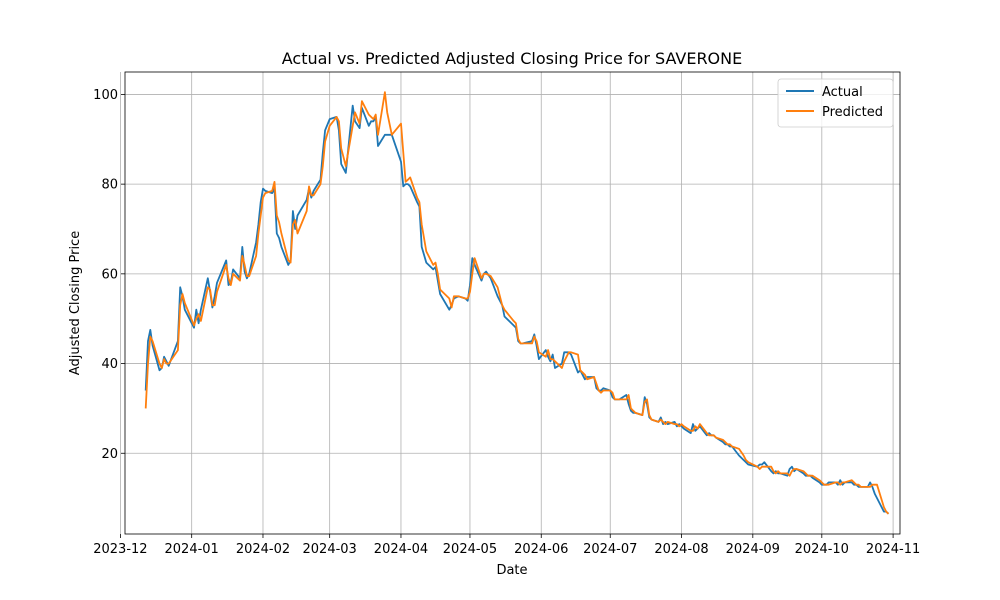 Image resolution: width=1000 pixels, height=600 pixels. Describe the element at coordinates (330, 549) in the screenshot. I see `x-tick-label: 2024-03` at that location.